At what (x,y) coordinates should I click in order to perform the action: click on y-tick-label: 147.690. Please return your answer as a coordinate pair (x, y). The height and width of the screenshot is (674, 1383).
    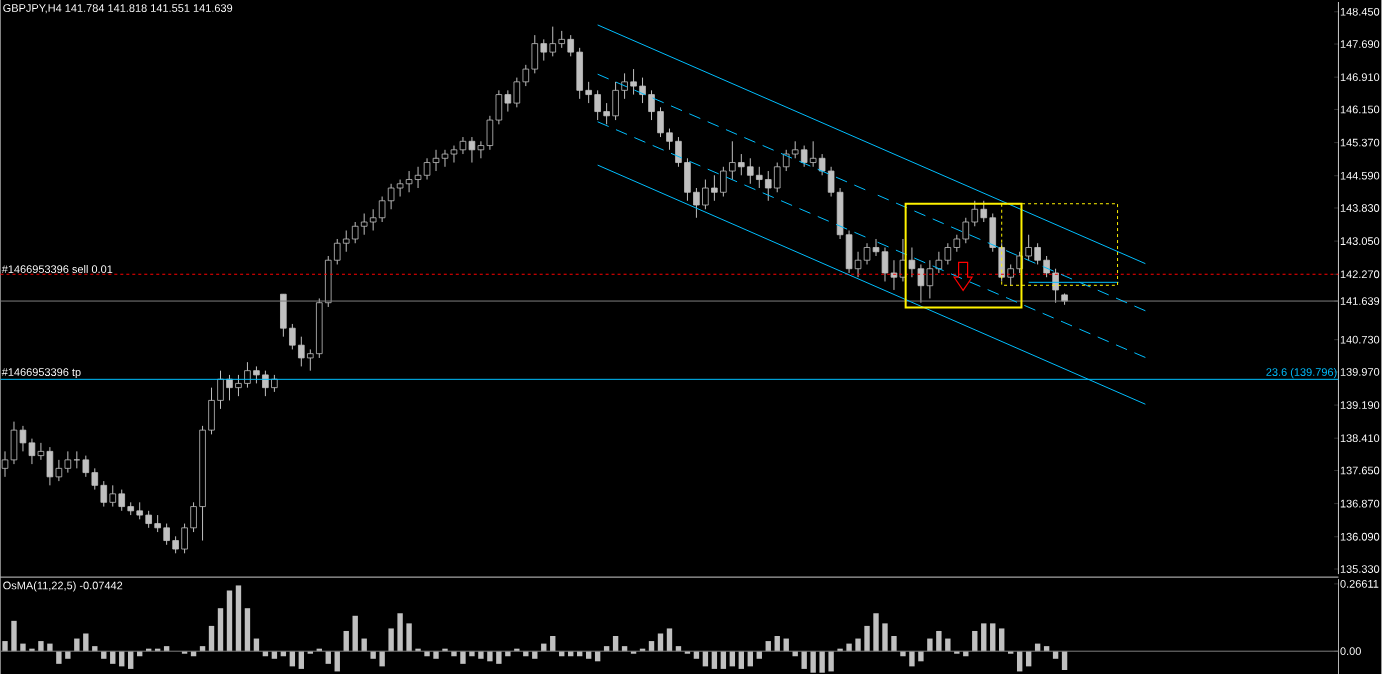
    Looking at the image, I should click on (1360, 43).